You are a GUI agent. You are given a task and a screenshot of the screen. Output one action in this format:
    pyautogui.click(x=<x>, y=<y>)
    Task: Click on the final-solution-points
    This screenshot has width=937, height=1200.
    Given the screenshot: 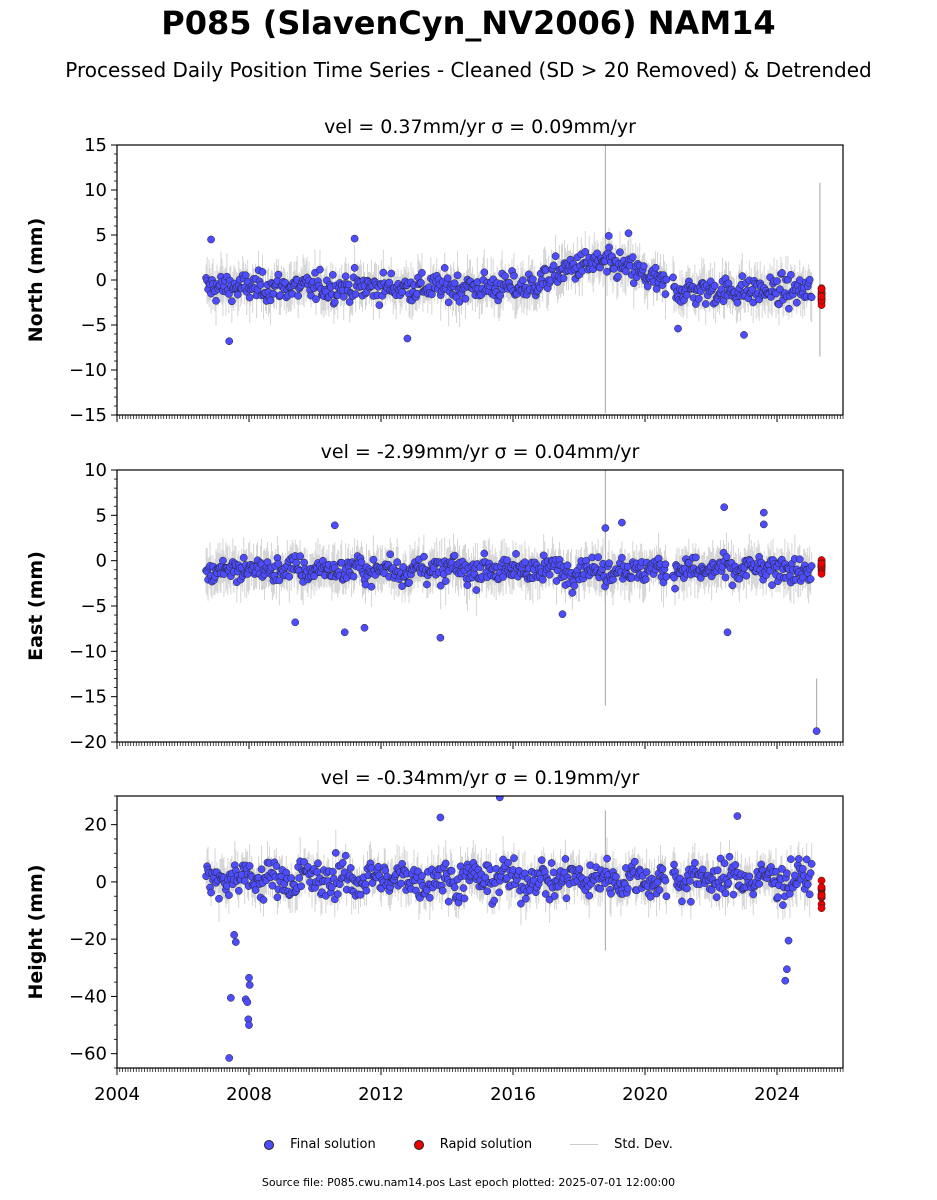 What is the action you would take?
    pyautogui.click(x=511, y=619)
    